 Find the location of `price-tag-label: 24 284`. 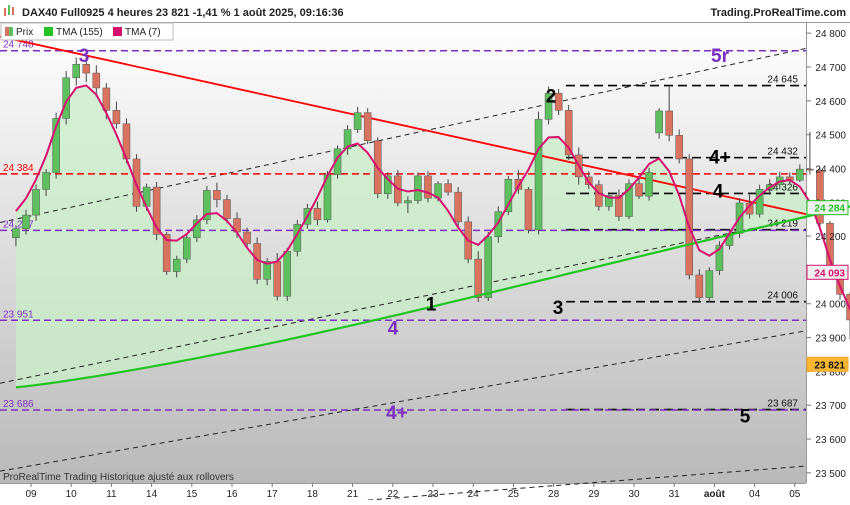

price-tag-label: 24 284 is located at coordinates (829, 209).